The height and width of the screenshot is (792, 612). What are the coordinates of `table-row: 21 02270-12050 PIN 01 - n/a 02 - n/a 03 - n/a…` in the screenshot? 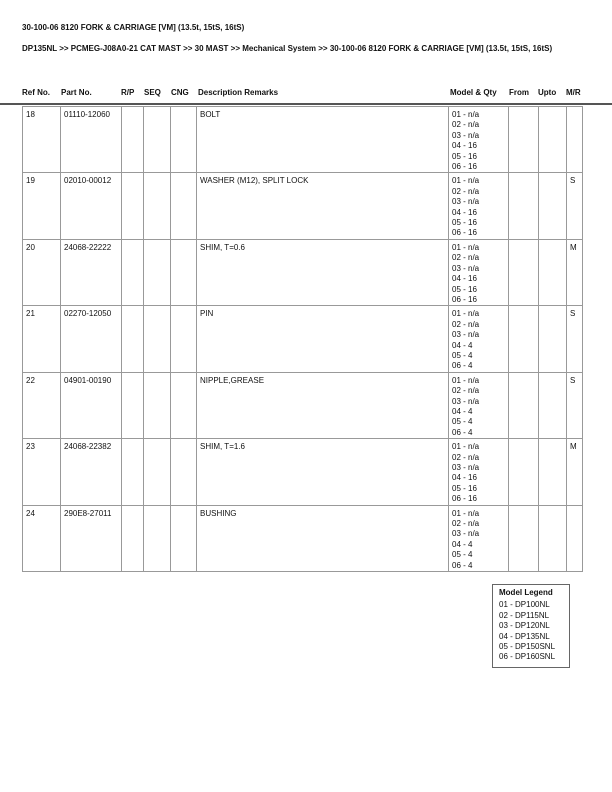 It's located at (302, 339).